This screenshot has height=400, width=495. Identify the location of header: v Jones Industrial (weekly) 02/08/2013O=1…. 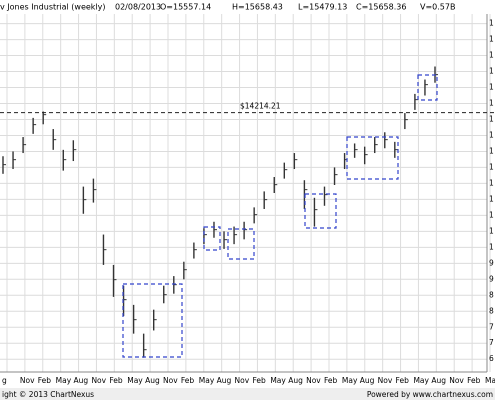
(227, 7).